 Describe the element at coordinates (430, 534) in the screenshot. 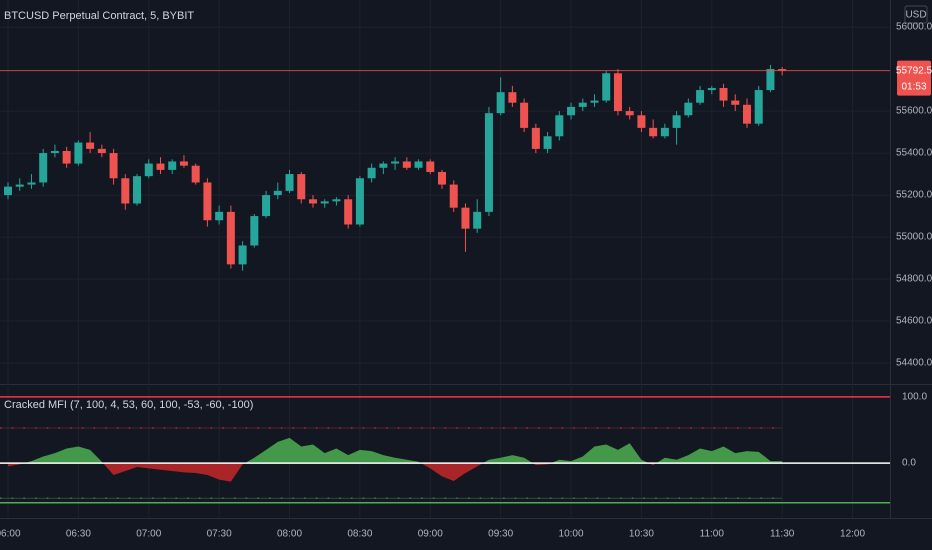

I see `x-tick-label: 09:00` at that location.